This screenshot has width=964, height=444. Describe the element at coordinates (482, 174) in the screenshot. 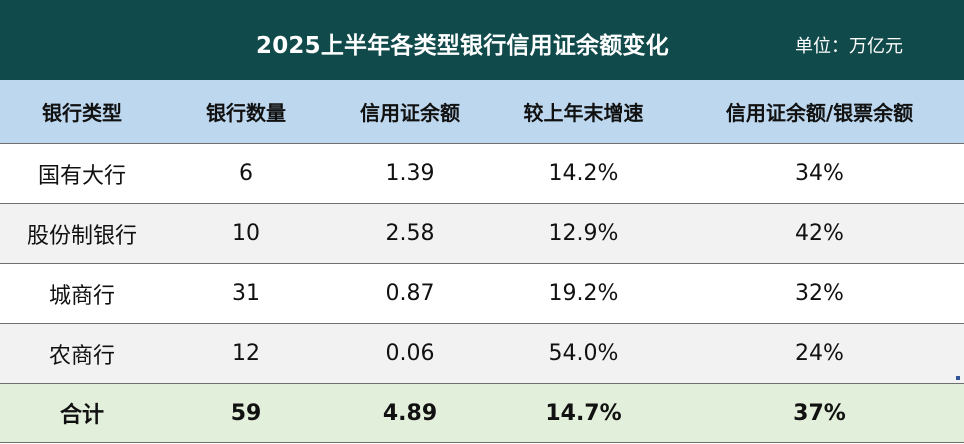

I see `table-row: 国有大行 6 1.39 14.2% 34%` at that location.